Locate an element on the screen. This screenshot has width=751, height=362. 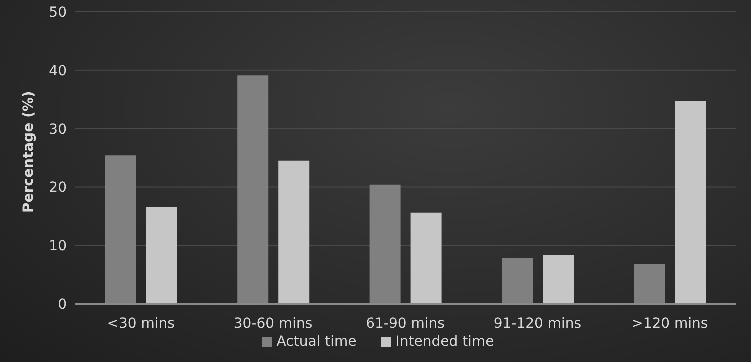
y-tick-label: 20 is located at coordinates (58, 188).